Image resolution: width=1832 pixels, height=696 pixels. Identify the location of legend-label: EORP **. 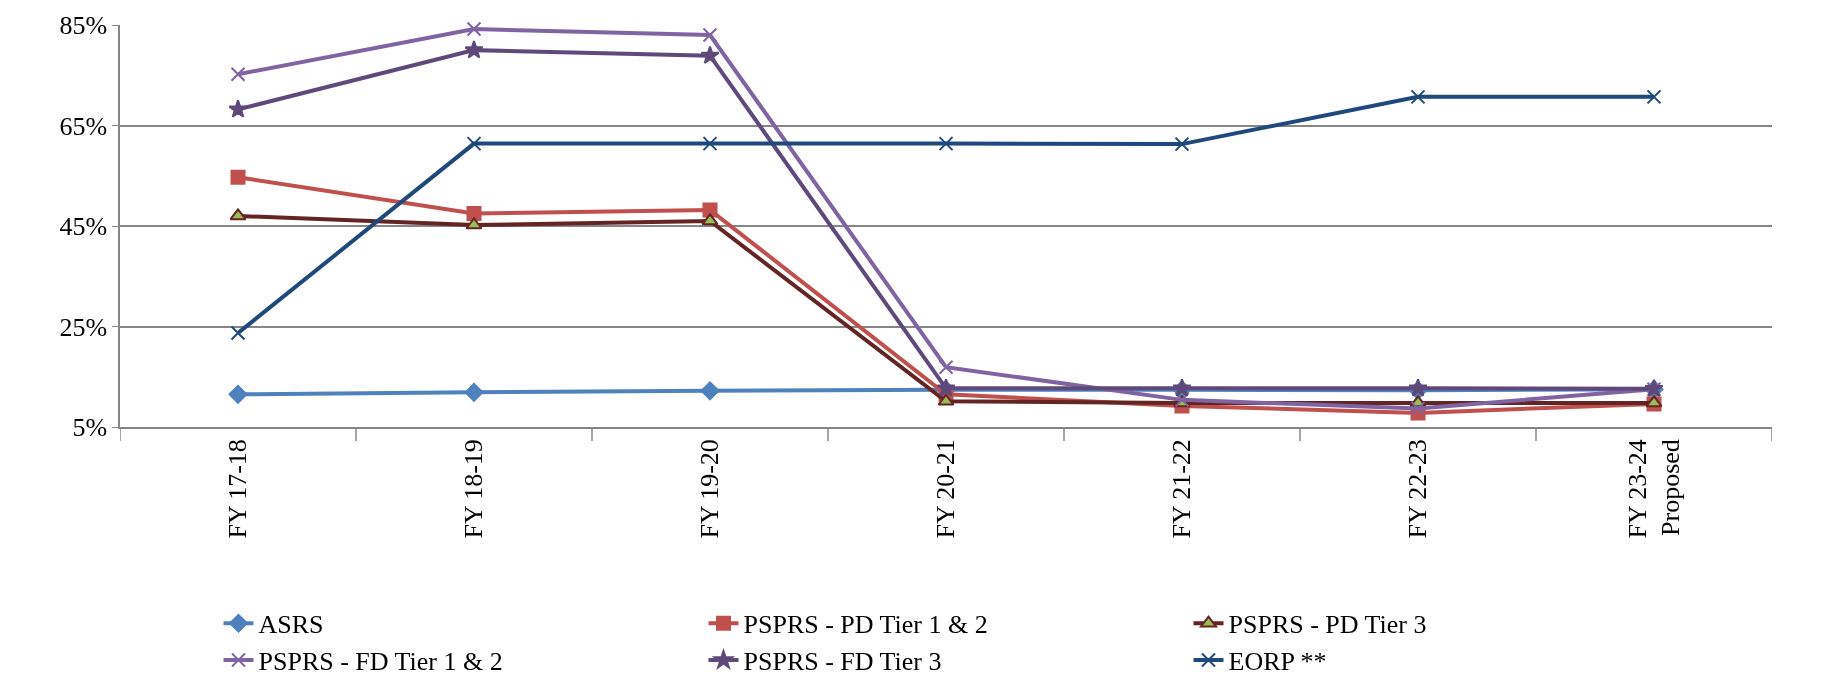
(1277, 662).